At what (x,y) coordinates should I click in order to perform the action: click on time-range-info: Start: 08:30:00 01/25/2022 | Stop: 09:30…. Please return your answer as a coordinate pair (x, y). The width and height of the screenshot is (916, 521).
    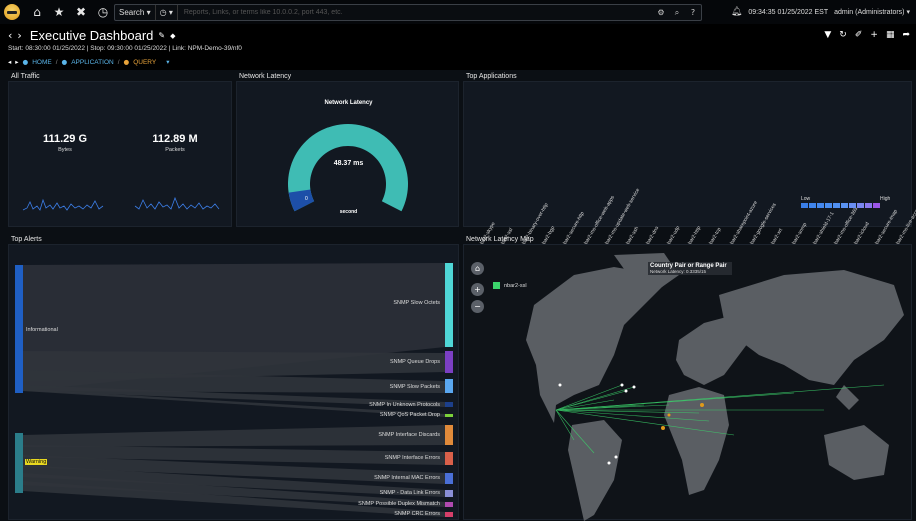
    Looking at the image, I should click on (125, 48).